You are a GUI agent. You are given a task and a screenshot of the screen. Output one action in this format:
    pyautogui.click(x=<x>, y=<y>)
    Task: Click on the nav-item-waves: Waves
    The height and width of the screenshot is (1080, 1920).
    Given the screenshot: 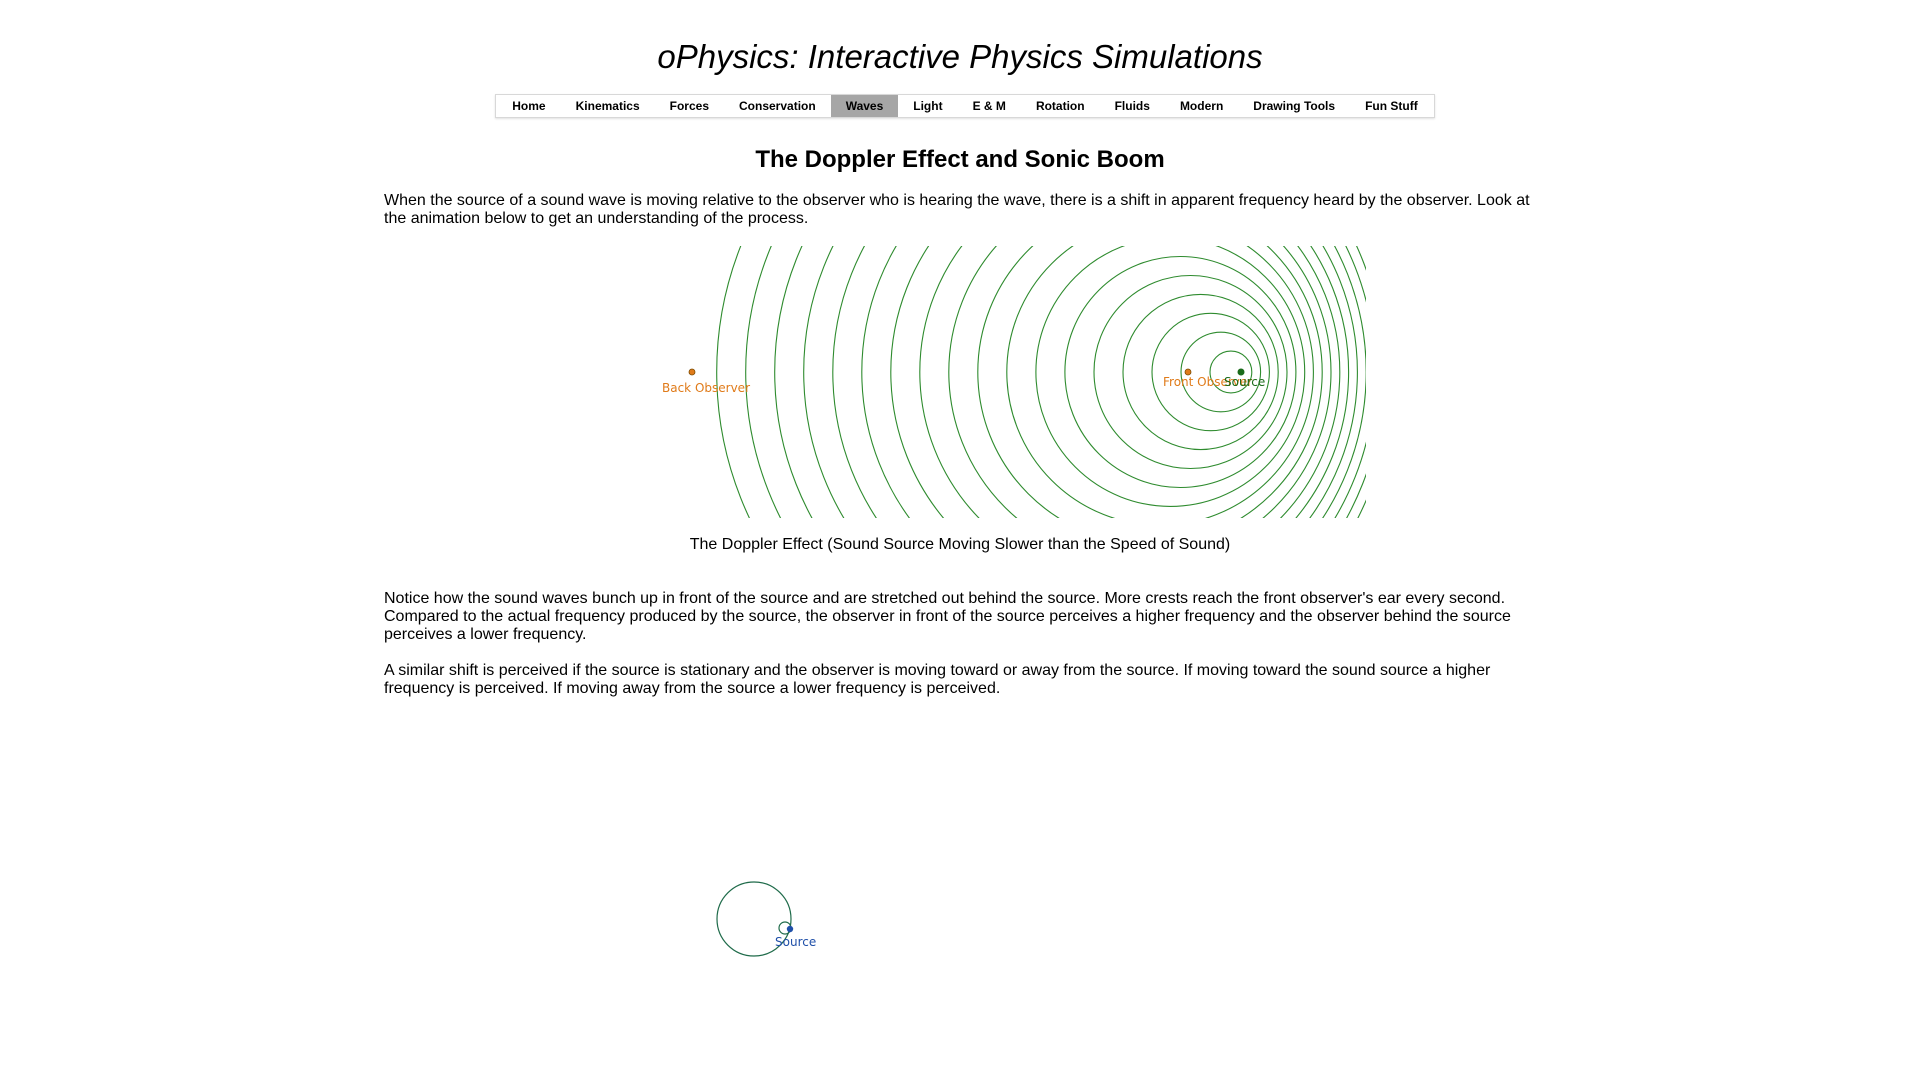 What is the action you would take?
    pyautogui.click(x=864, y=106)
    